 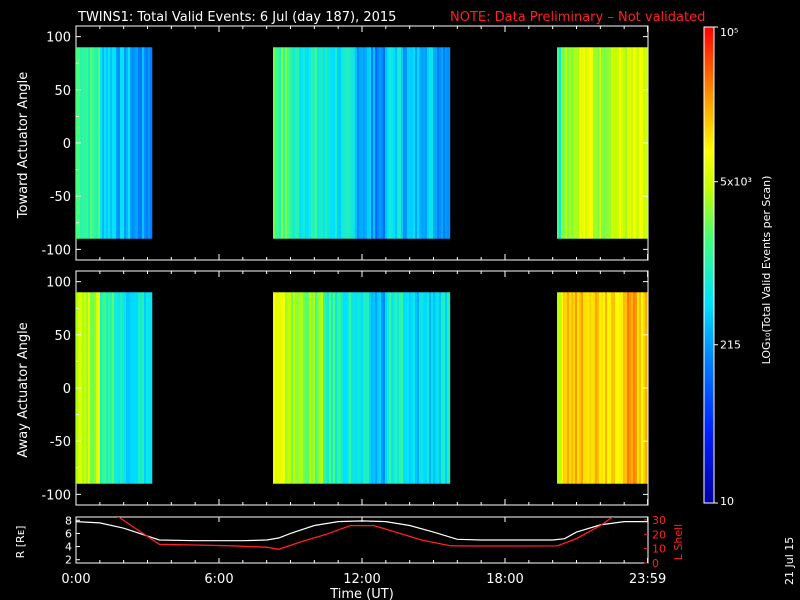 I want to click on orbit-right-tick-label: 0, so click(x=655, y=563).